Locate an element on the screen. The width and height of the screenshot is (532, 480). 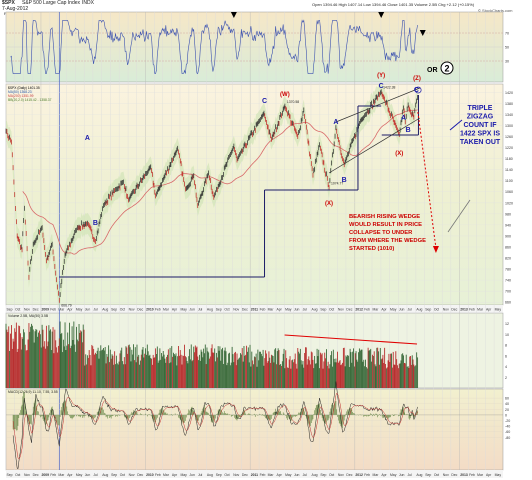
x-tick-label: 2009 is located at coordinates (45, 310).